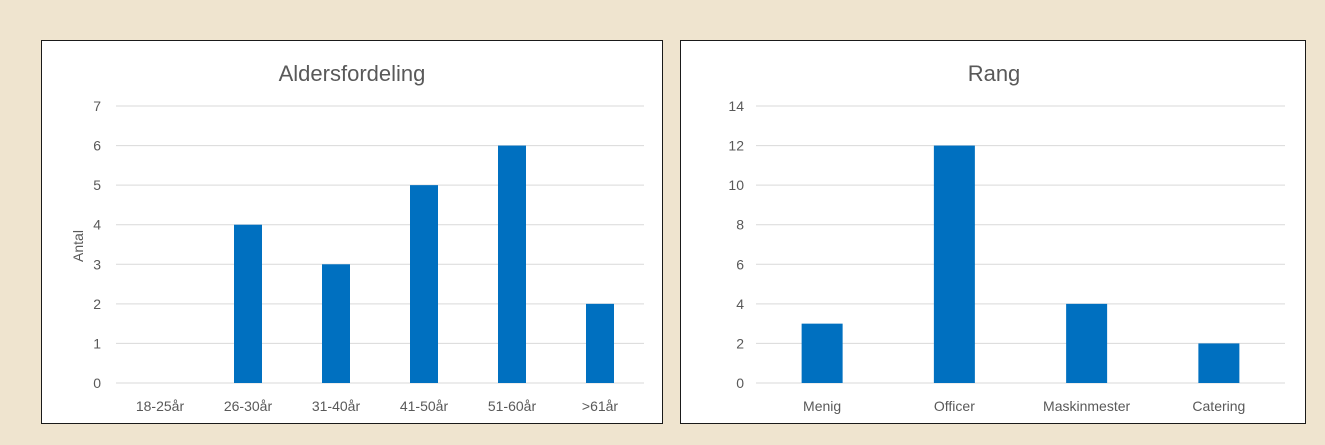 This screenshot has height=445, width=1325. I want to click on y-tick-label-3: 3, so click(97, 264).